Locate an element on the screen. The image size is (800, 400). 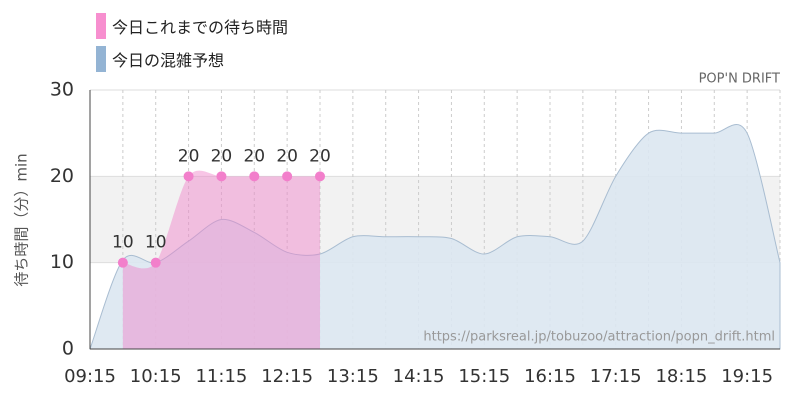
y-tick-label: 30 is located at coordinates (62, 90).